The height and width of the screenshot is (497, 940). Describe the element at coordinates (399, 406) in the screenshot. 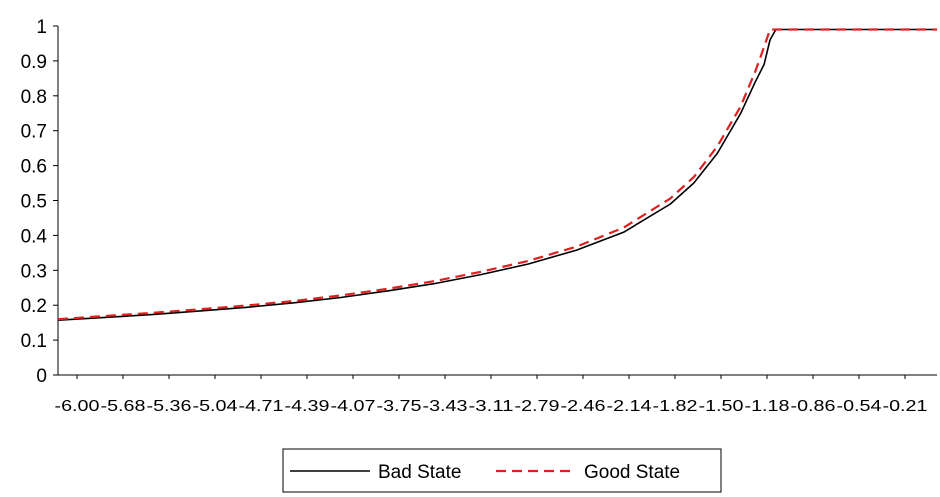

I see `x-tick-label: -3.75` at that location.